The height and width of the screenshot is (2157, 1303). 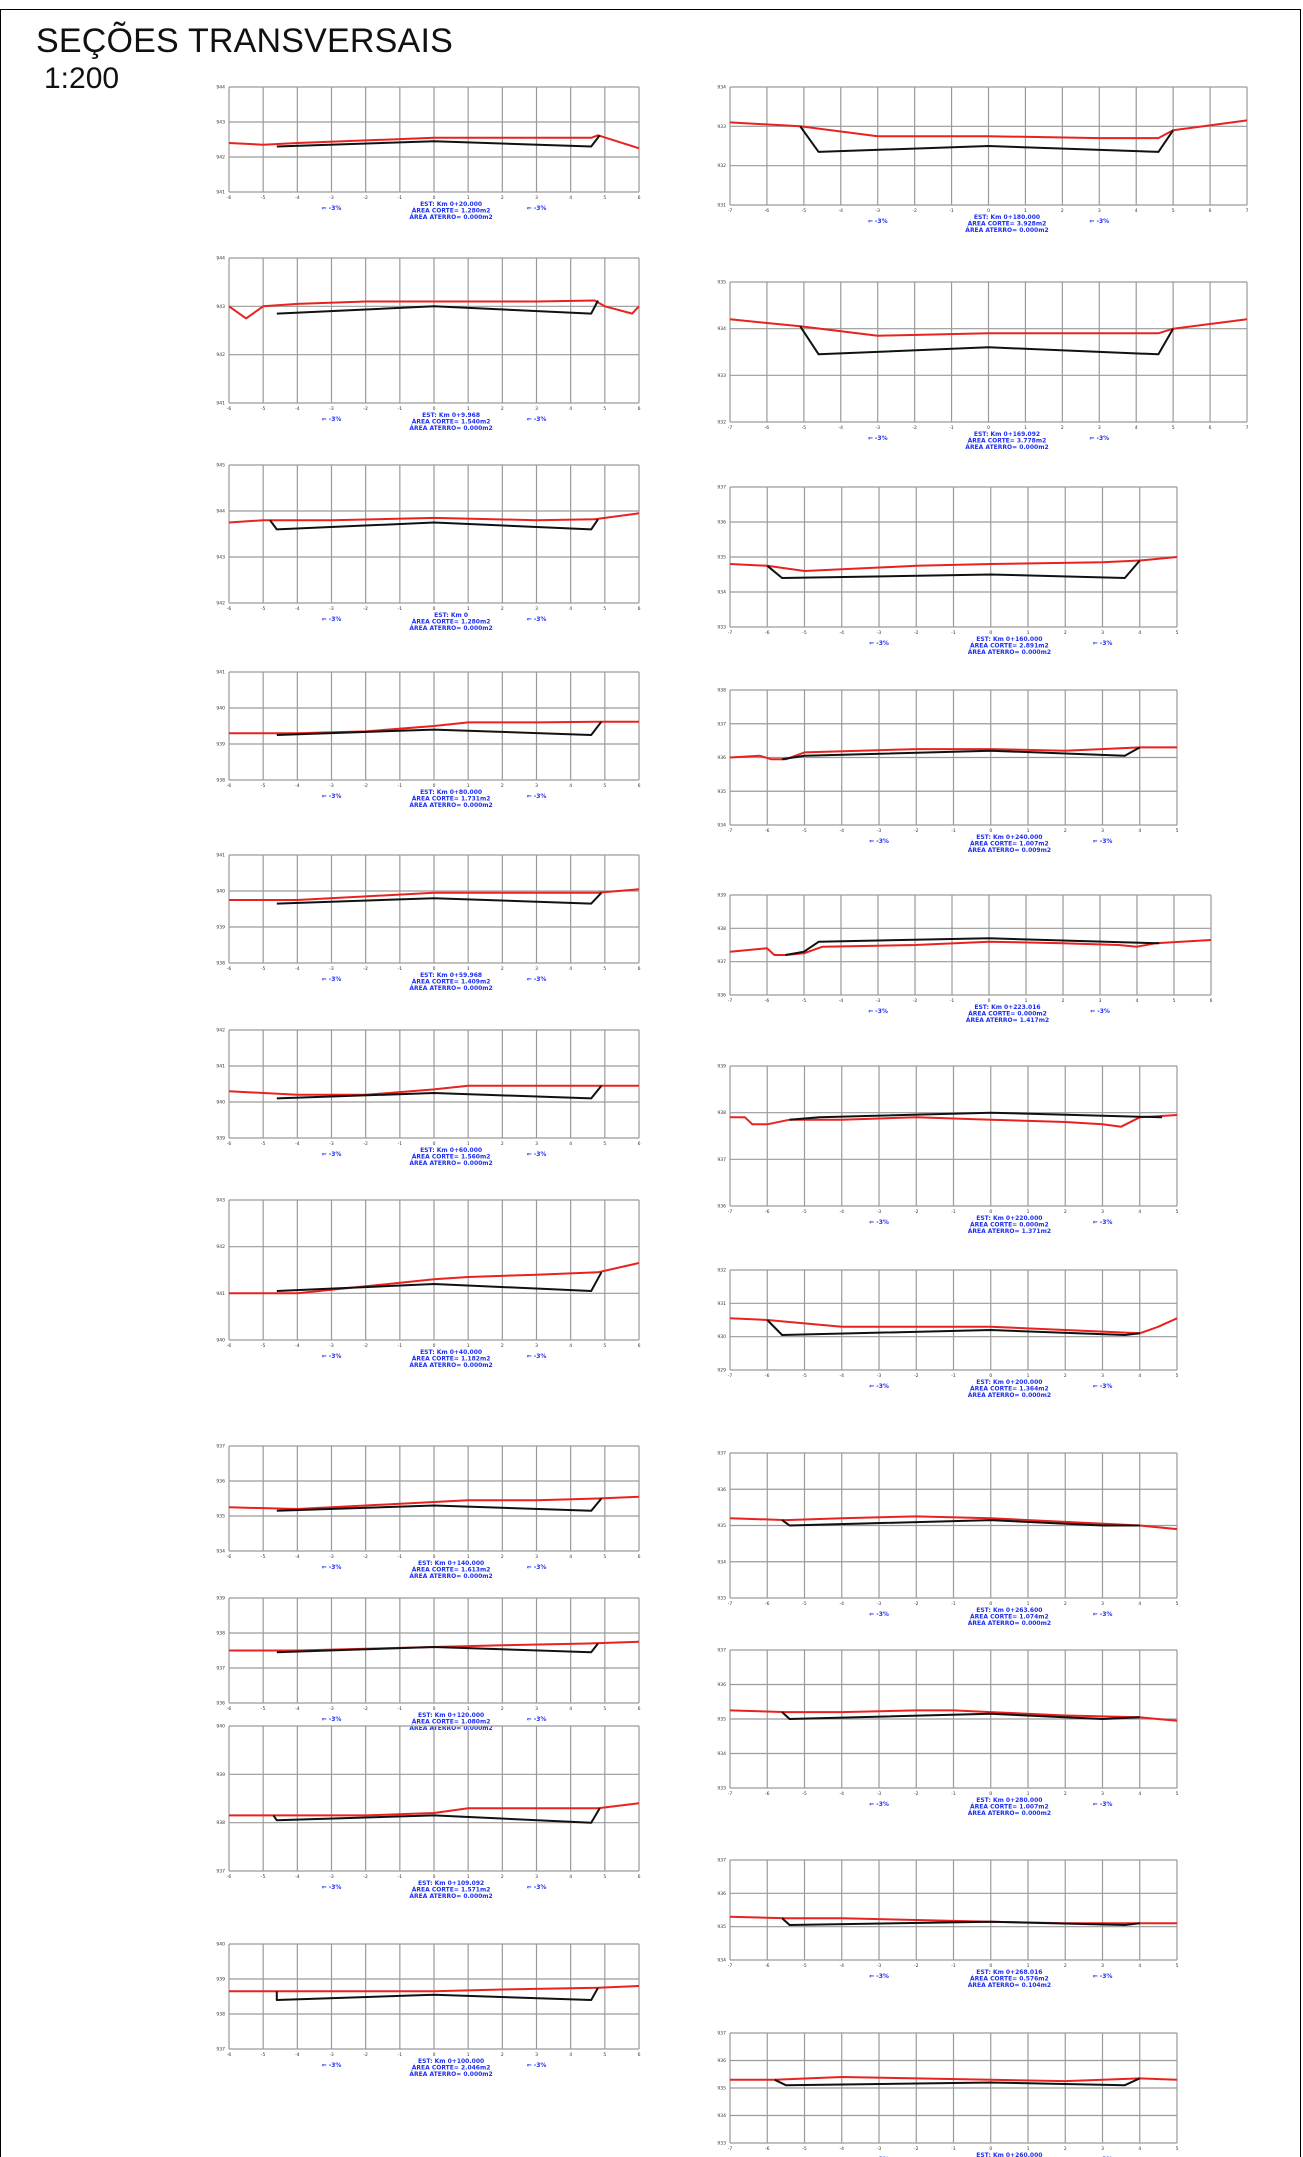 What do you see at coordinates (220, 404) in the screenshot?
I see `y-tick-label: 941` at bounding box center [220, 404].